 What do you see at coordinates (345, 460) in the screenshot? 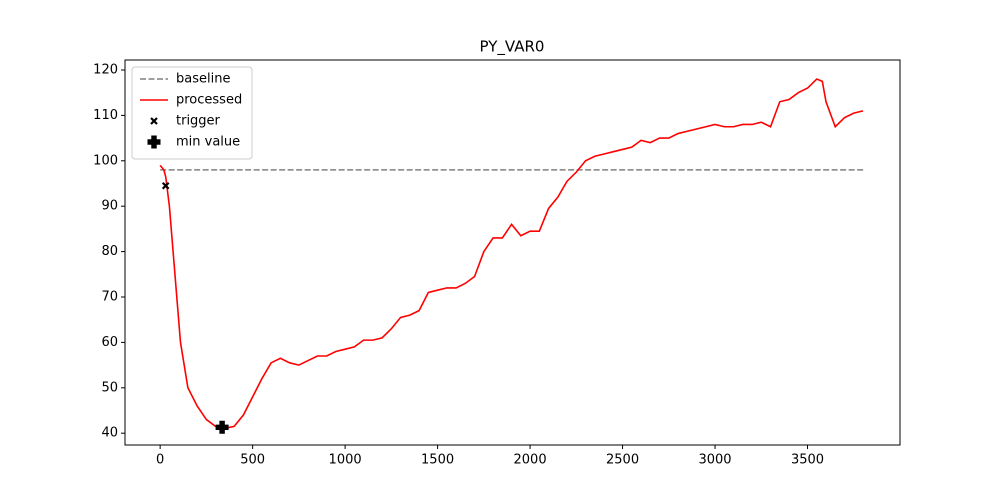
I see `x-tick-label: 1000` at bounding box center [345, 460].